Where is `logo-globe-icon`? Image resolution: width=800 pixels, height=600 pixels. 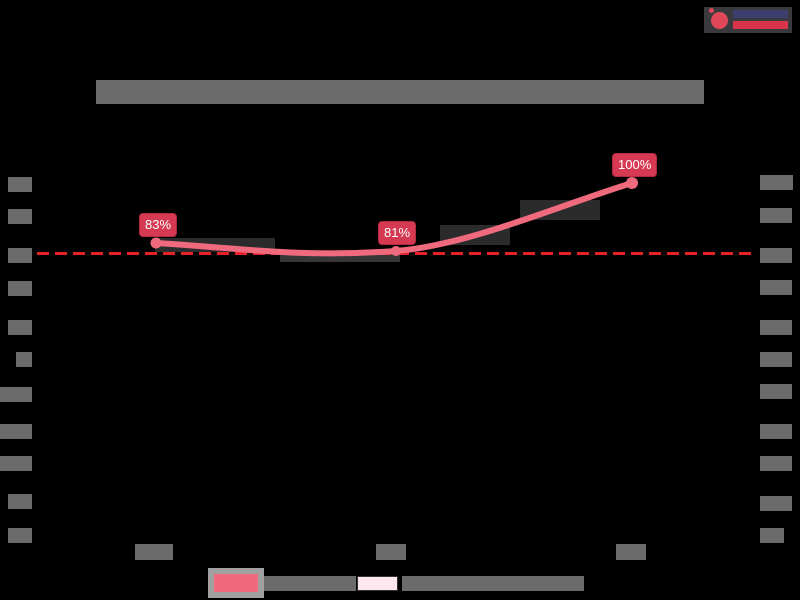
logo-globe-icon is located at coordinates (719, 20).